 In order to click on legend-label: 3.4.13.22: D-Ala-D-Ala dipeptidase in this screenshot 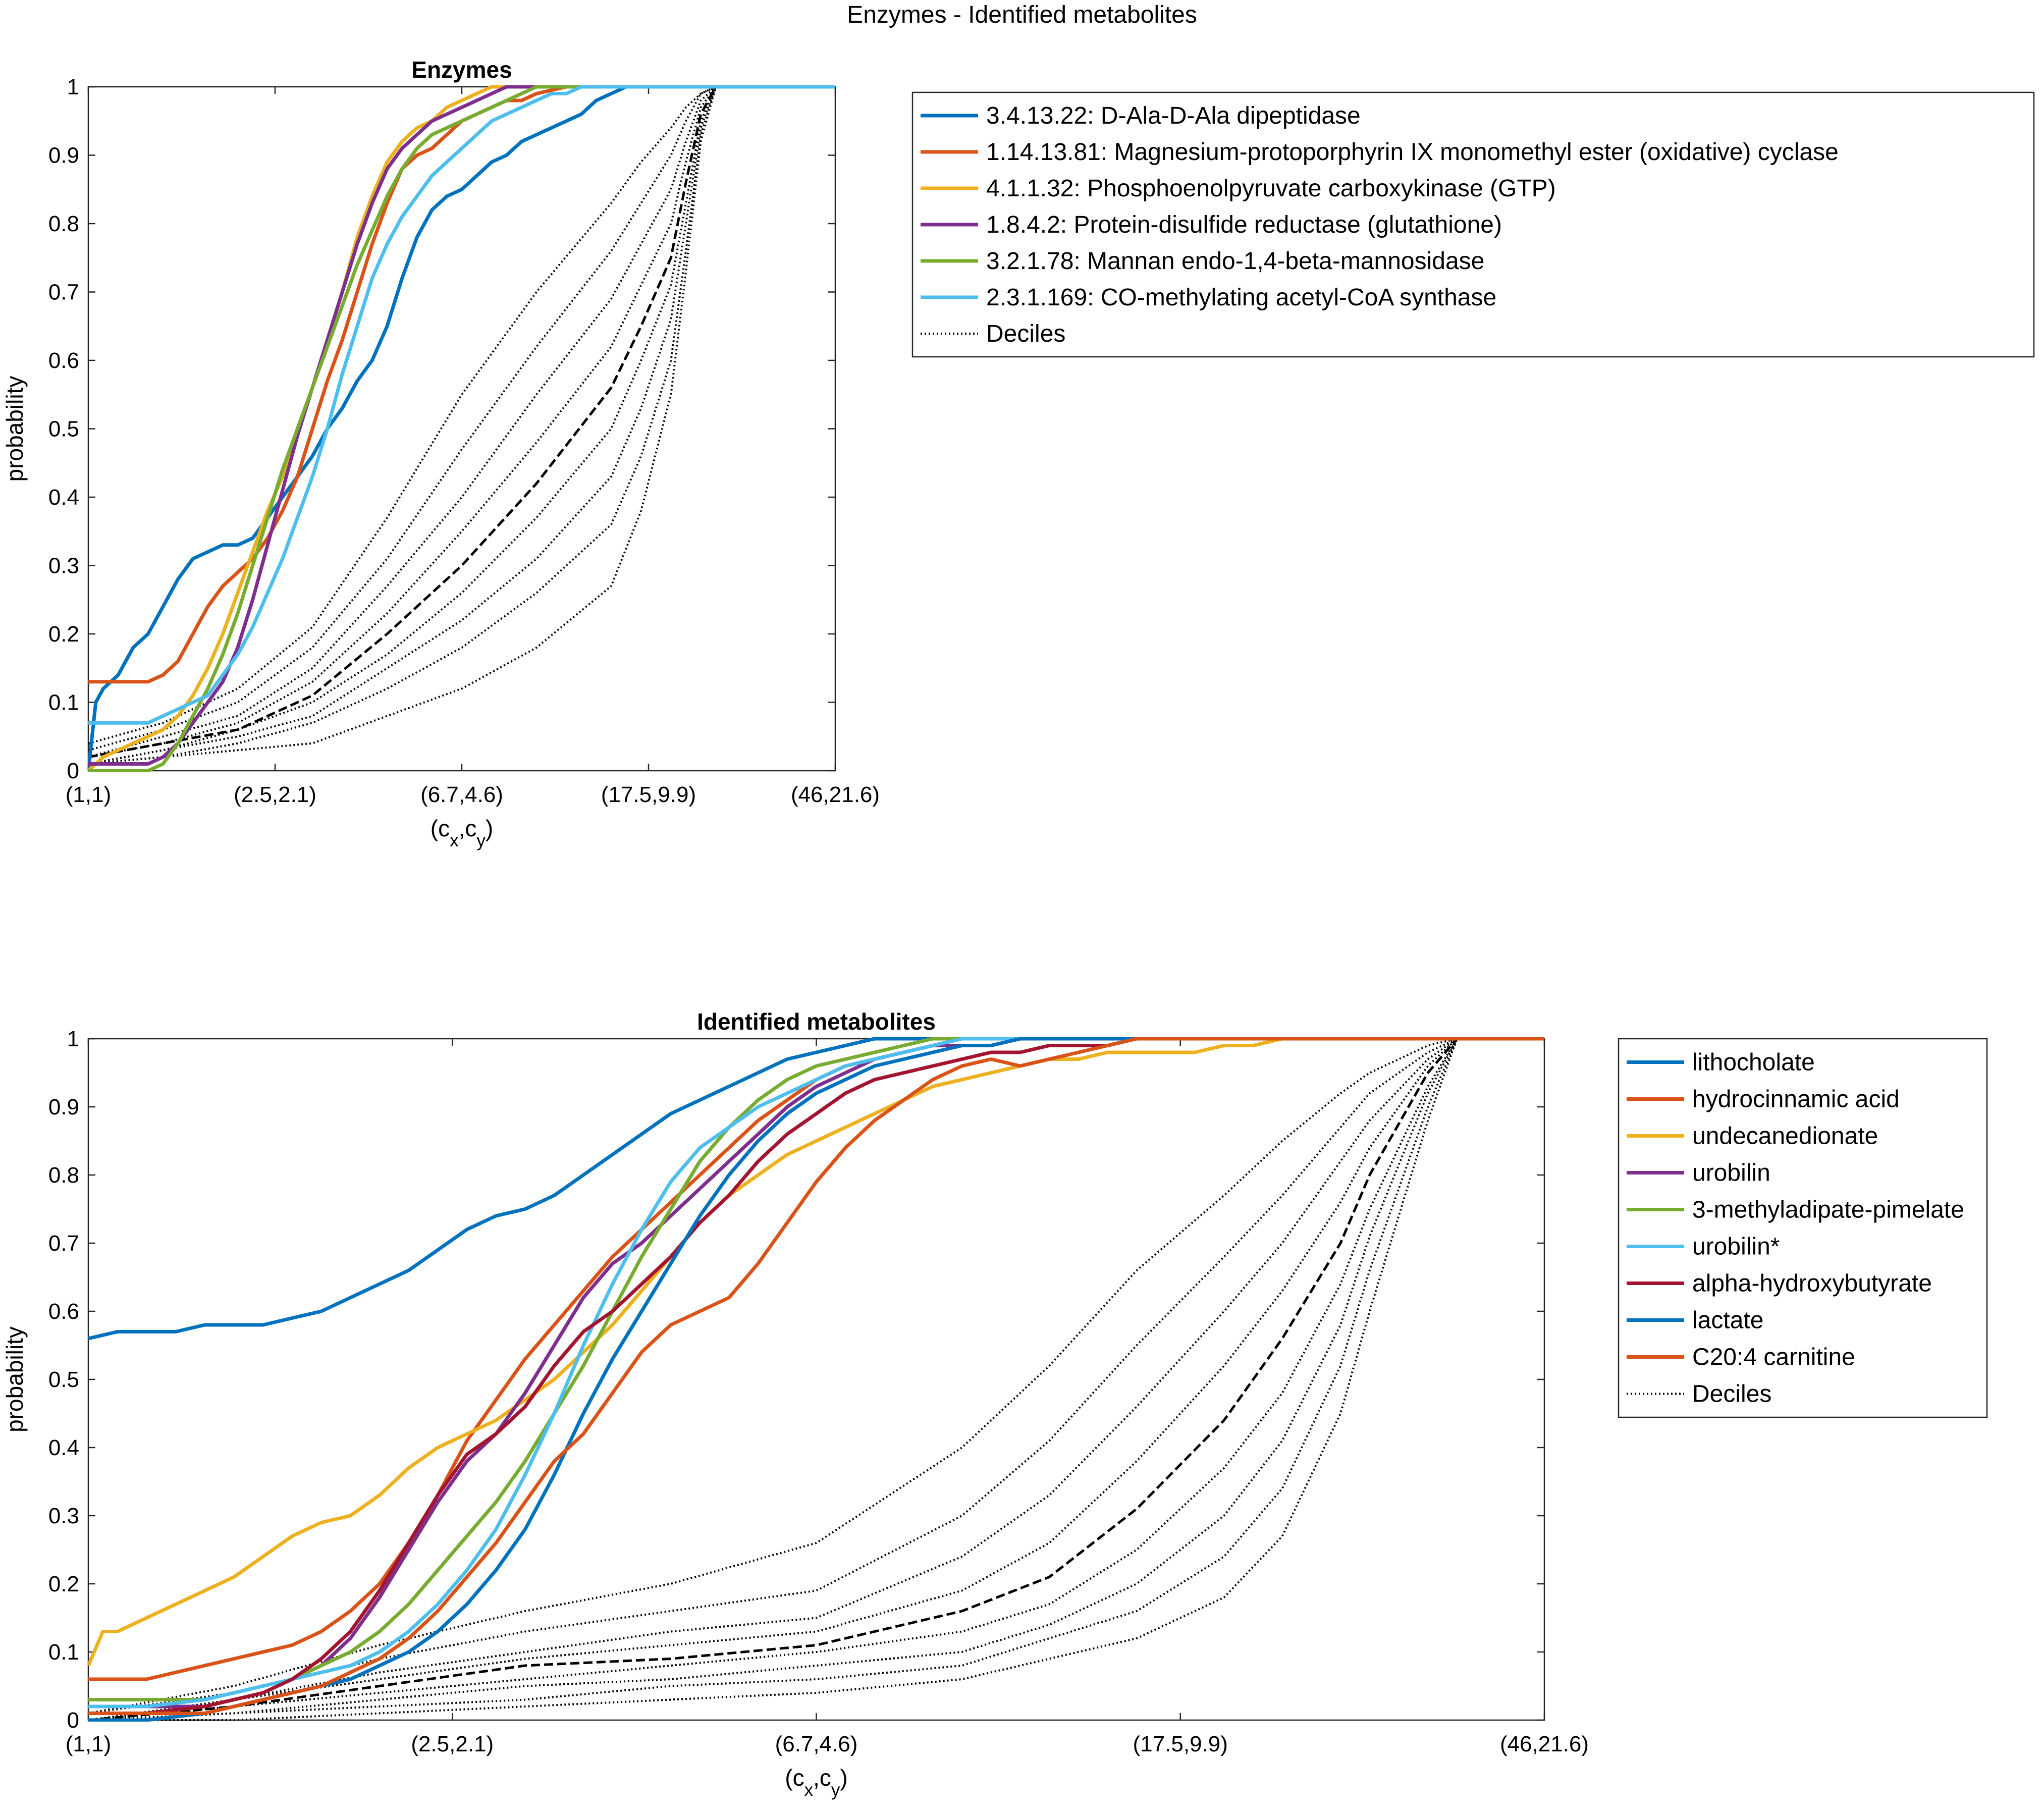, I will do `click(1173, 115)`.